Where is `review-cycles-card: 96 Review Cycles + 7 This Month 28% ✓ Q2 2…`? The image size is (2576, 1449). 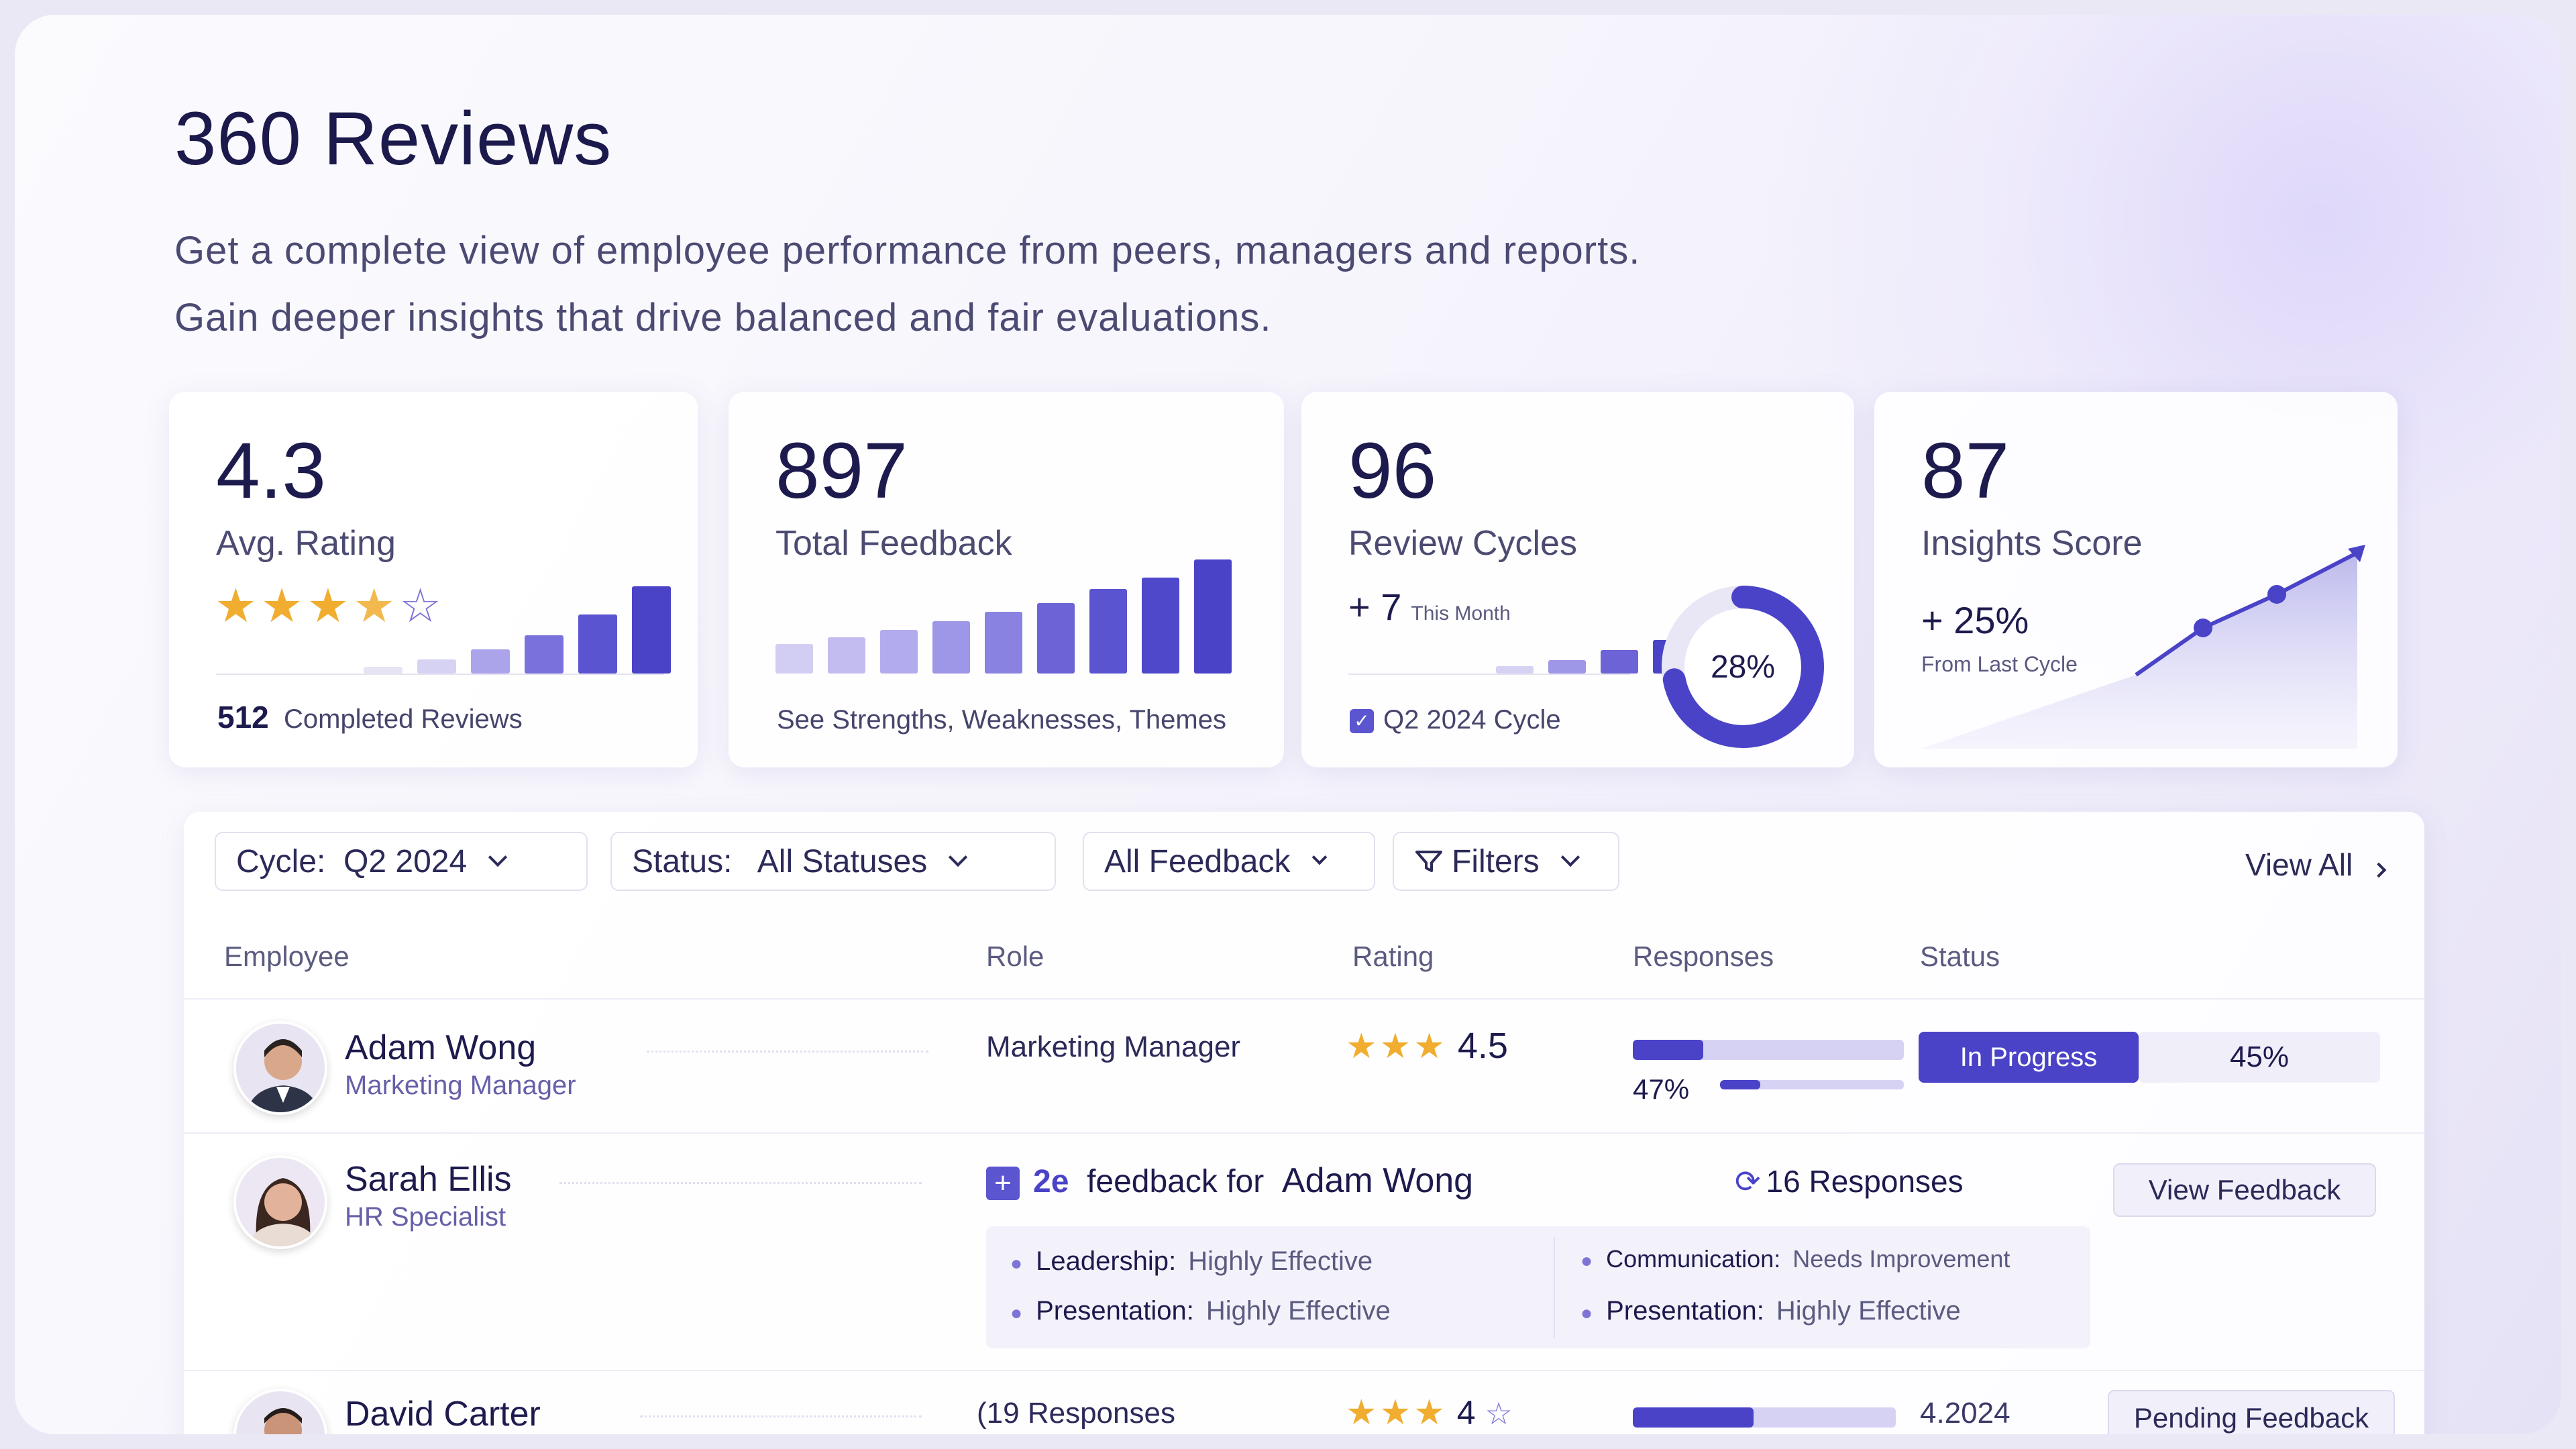
review-cycles-card: 96 Review Cycles + 7 This Month 28% ✓ Q2 2… is located at coordinates (1577, 579).